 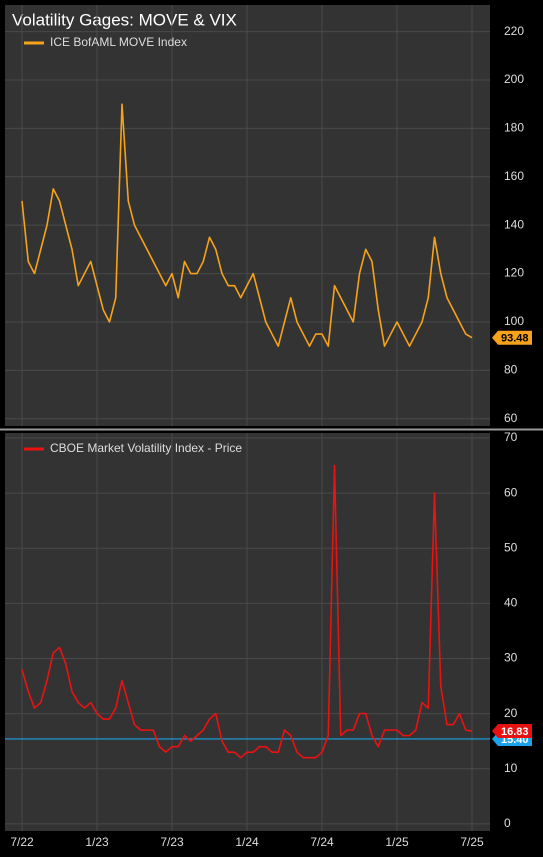 What do you see at coordinates (22, 842) in the screenshot?
I see `x-tick-label: 7/22` at bounding box center [22, 842].